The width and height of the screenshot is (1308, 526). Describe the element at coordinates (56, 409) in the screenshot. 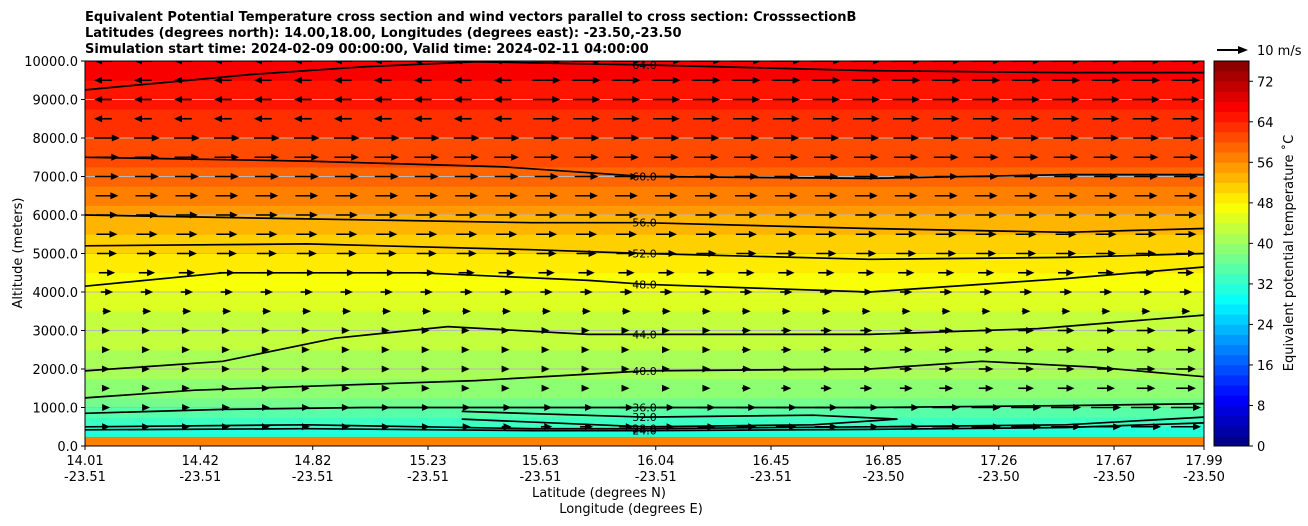

I see `y-tick-label: 1000.0` at that location.